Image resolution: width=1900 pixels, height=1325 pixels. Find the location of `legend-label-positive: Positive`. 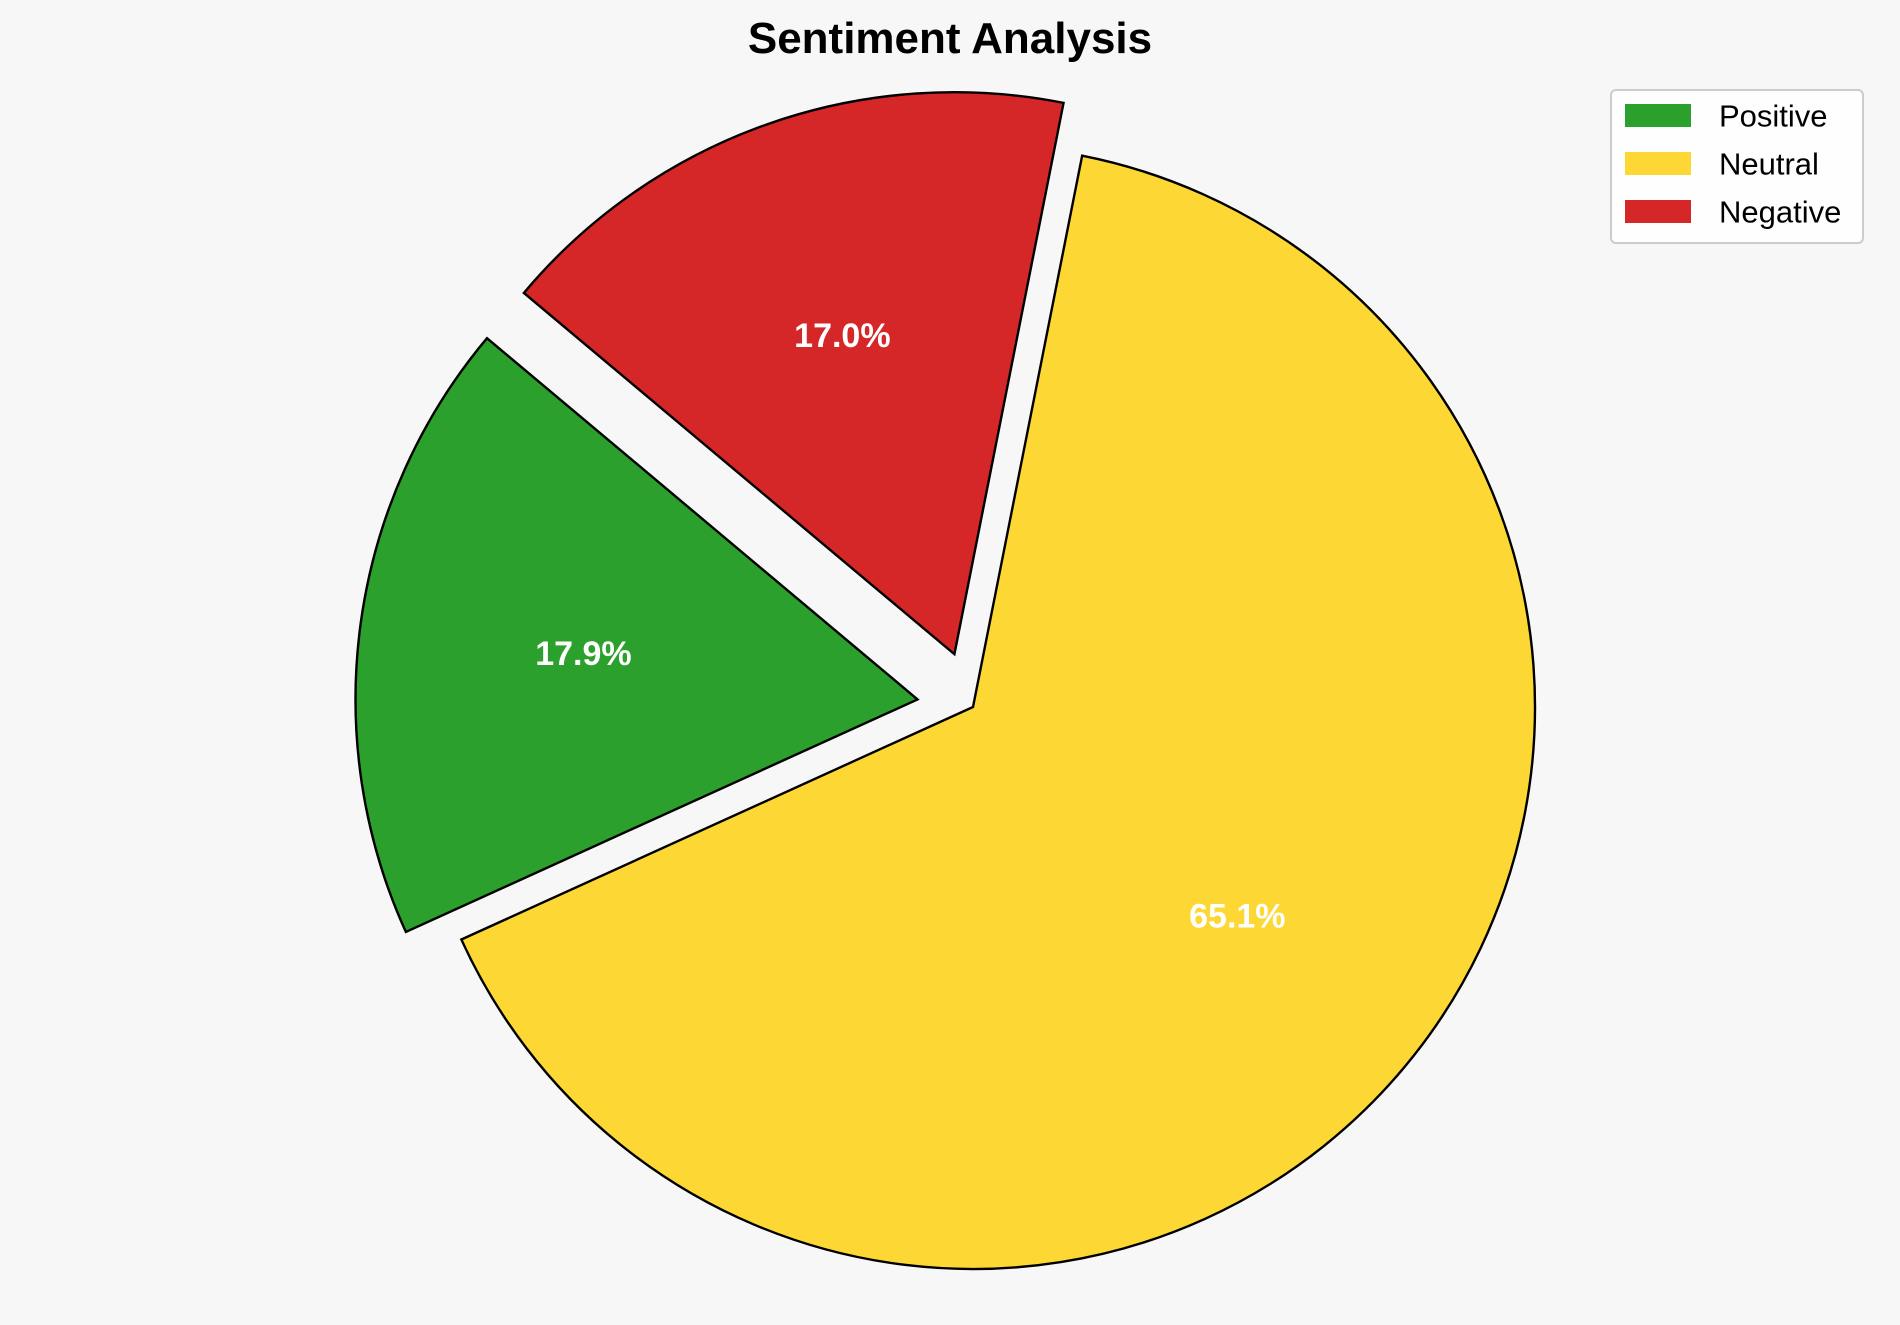

legend-label-positive: Positive is located at coordinates (1773, 116).